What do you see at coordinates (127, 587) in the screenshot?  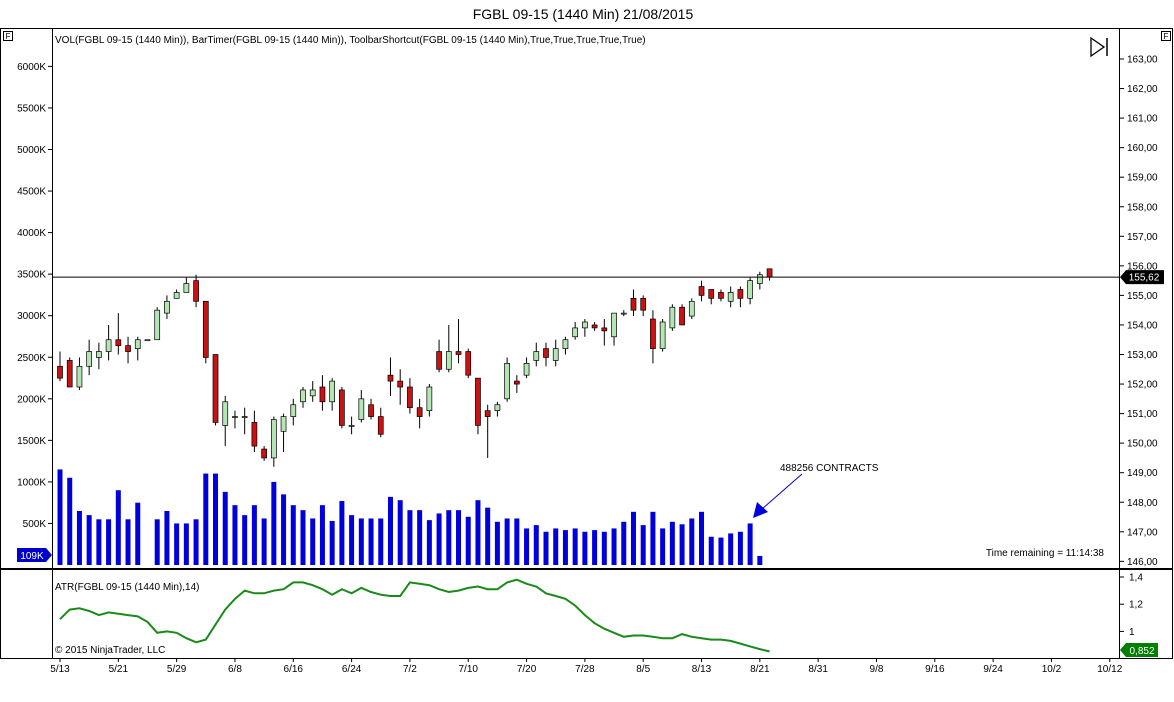 I see `atr-label: ATR(FGBL 09-15 (1440 Min),14)` at bounding box center [127, 587].